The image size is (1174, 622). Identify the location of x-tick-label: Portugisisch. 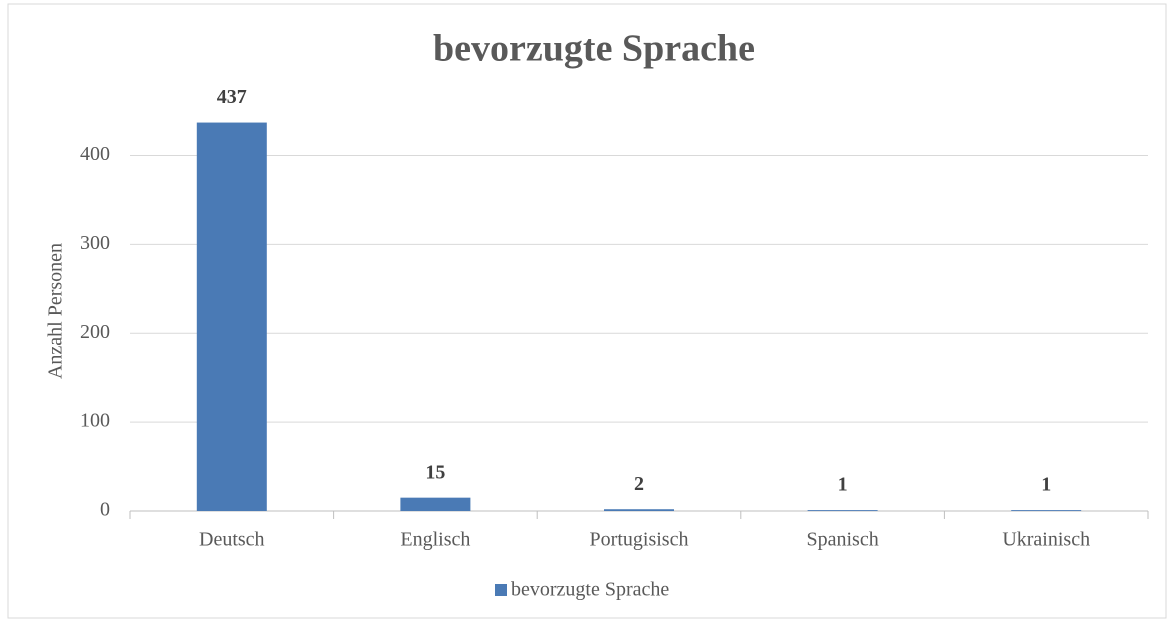
(639, 540).